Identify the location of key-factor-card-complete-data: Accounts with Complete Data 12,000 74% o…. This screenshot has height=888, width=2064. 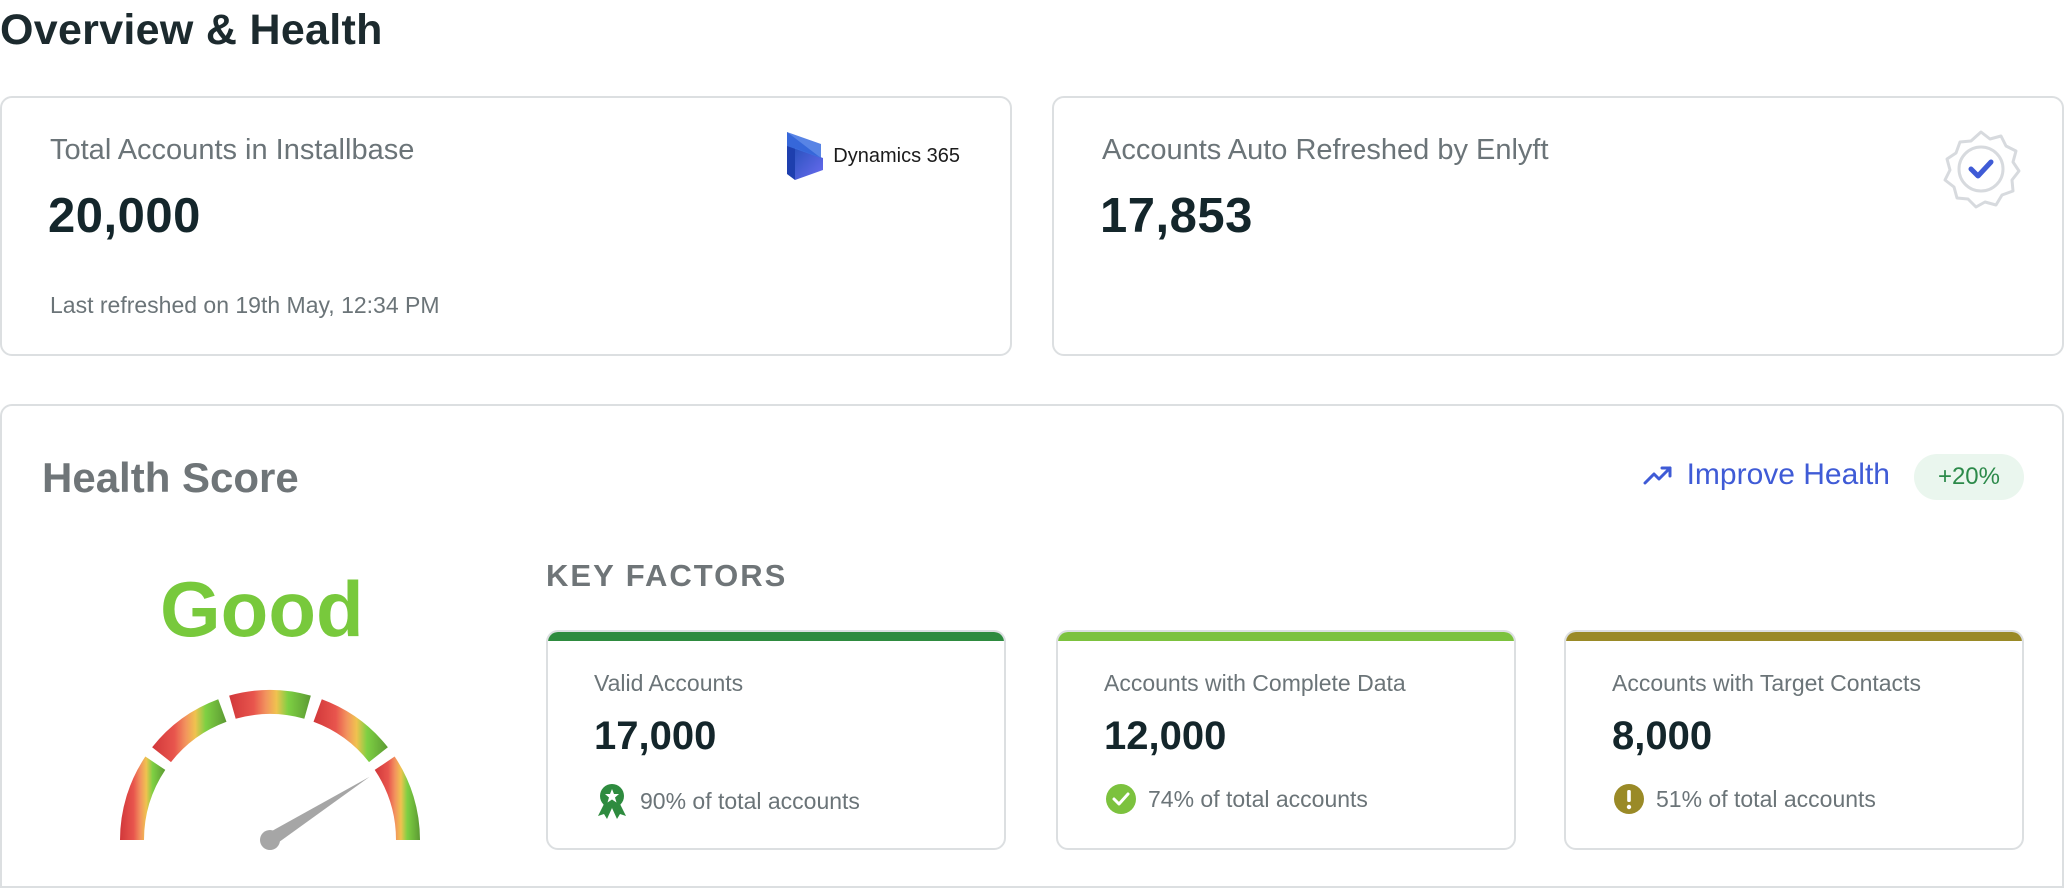
(1286, 740).